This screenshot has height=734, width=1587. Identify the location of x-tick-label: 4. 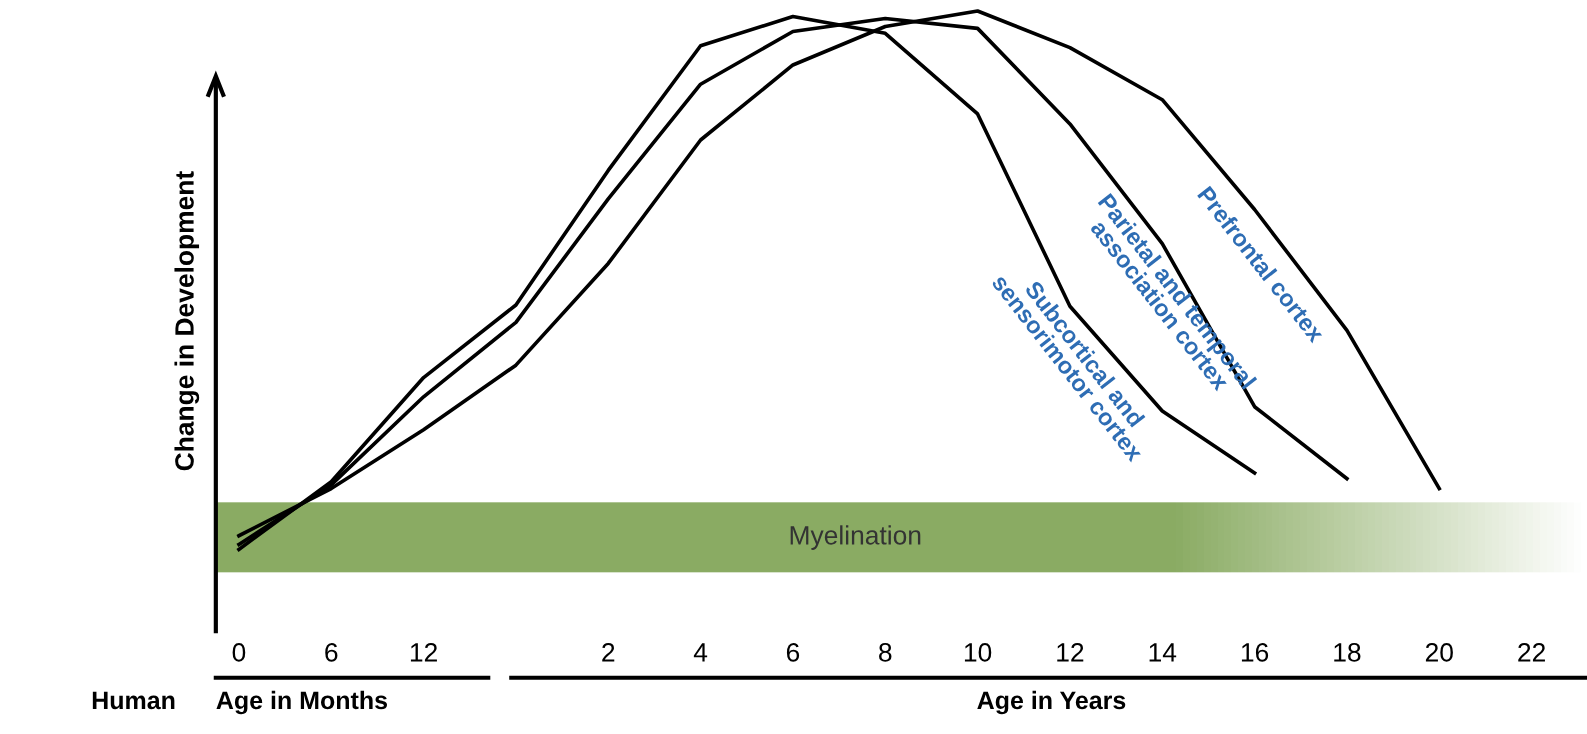
(700, 652).